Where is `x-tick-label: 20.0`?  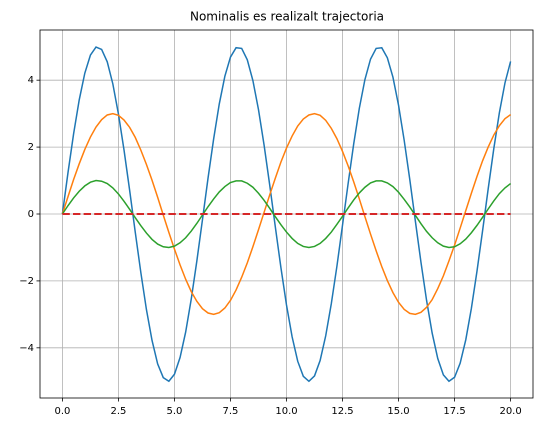 x-tick-label: 20.0 is located at coordinates (510, 411).